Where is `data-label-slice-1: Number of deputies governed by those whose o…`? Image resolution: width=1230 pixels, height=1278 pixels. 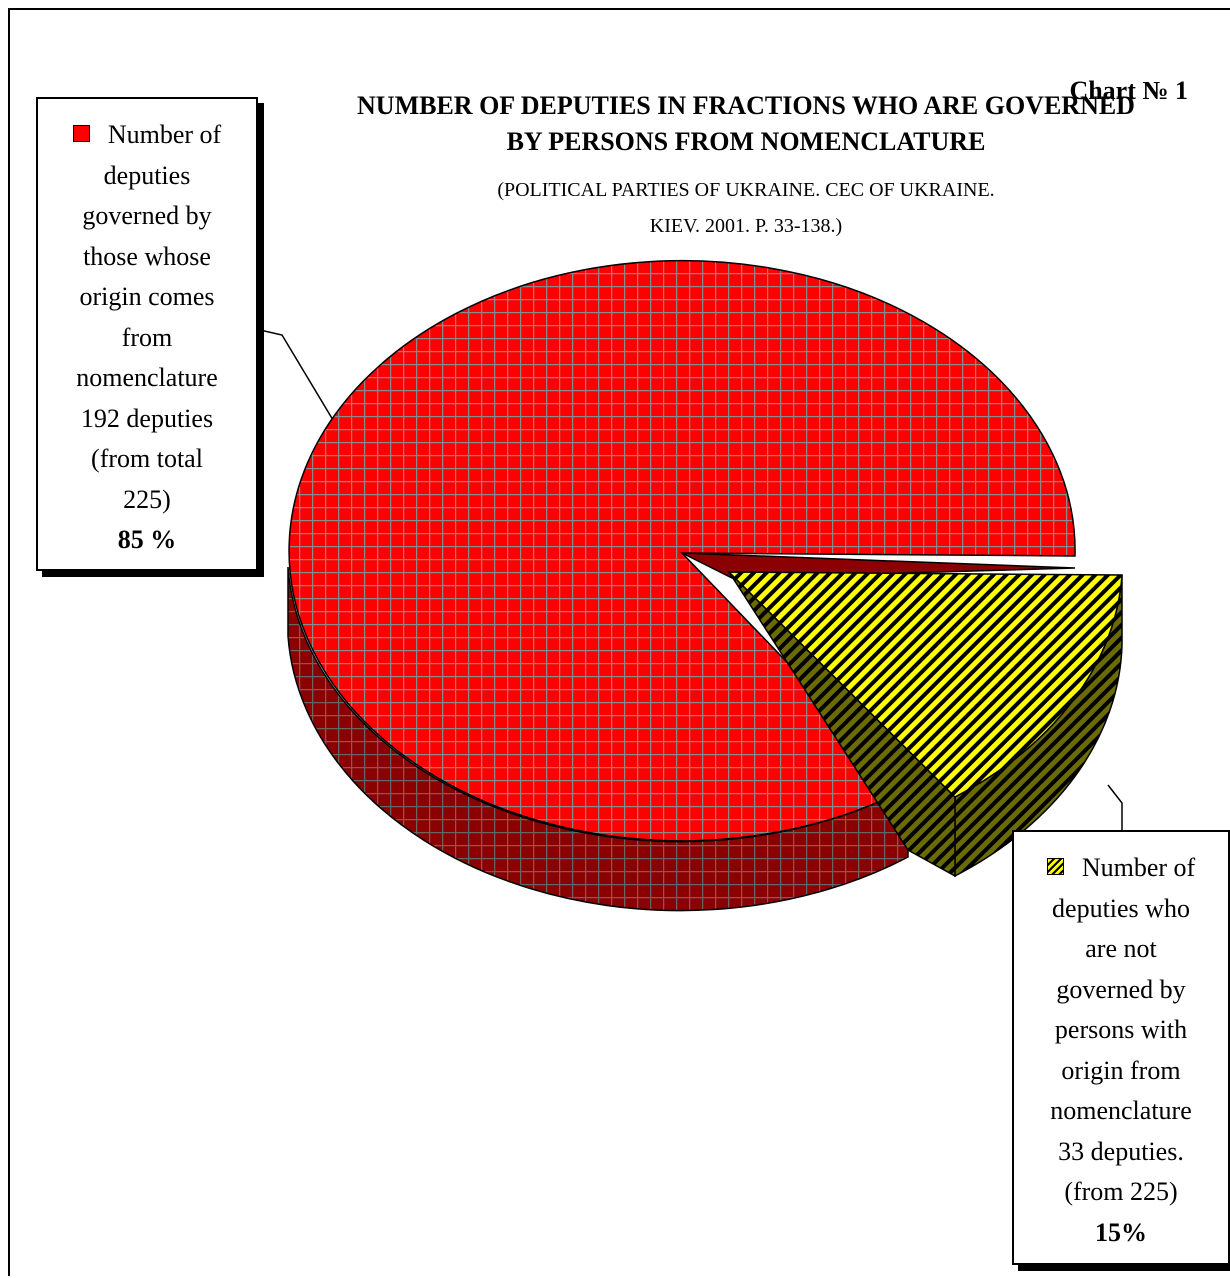
data-label-slice-1: Number of deputies governed by those whose o… is located at coordinates (147, 334).